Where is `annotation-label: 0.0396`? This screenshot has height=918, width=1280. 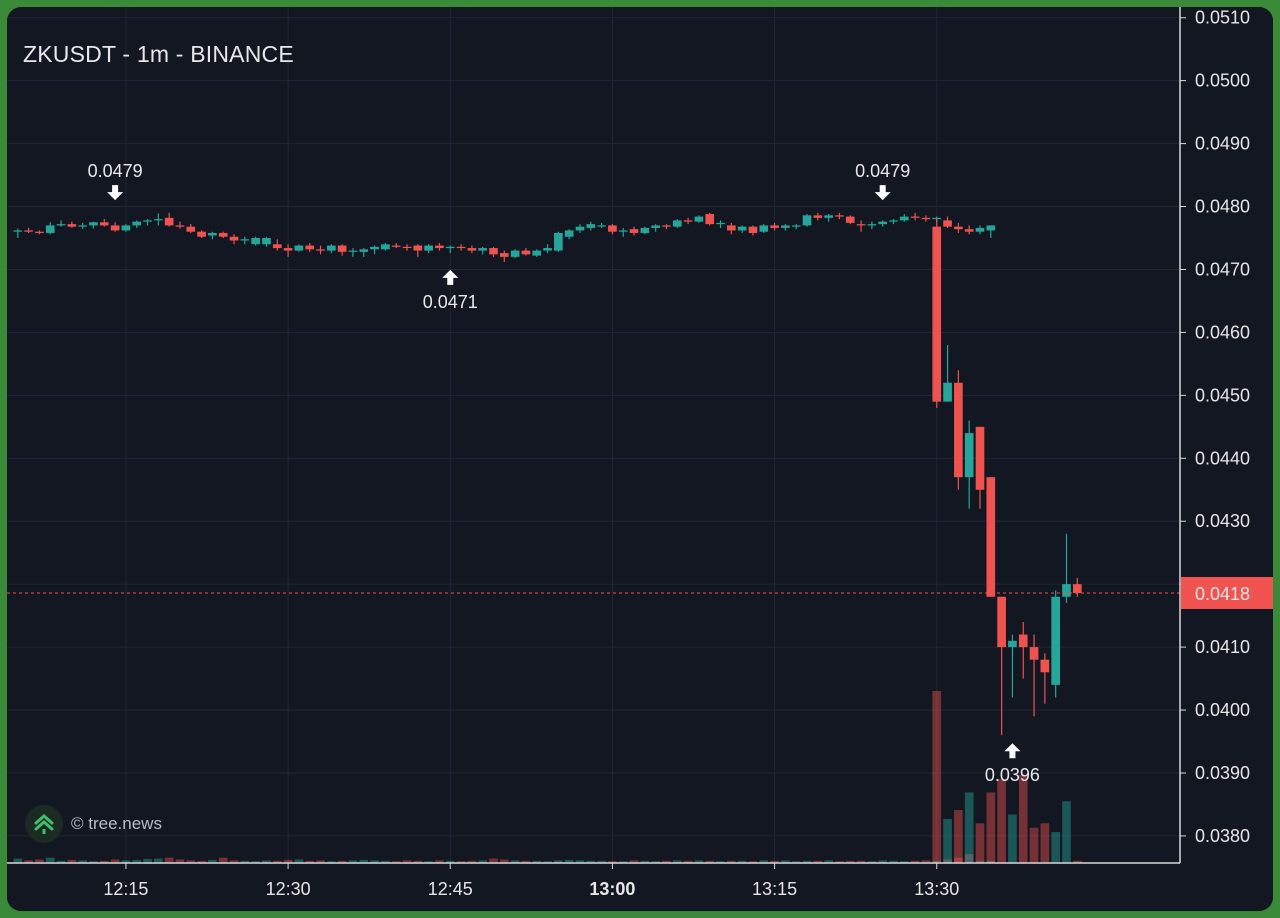
annotation-label: 0.0396 is located at coordinates (1012, 775).